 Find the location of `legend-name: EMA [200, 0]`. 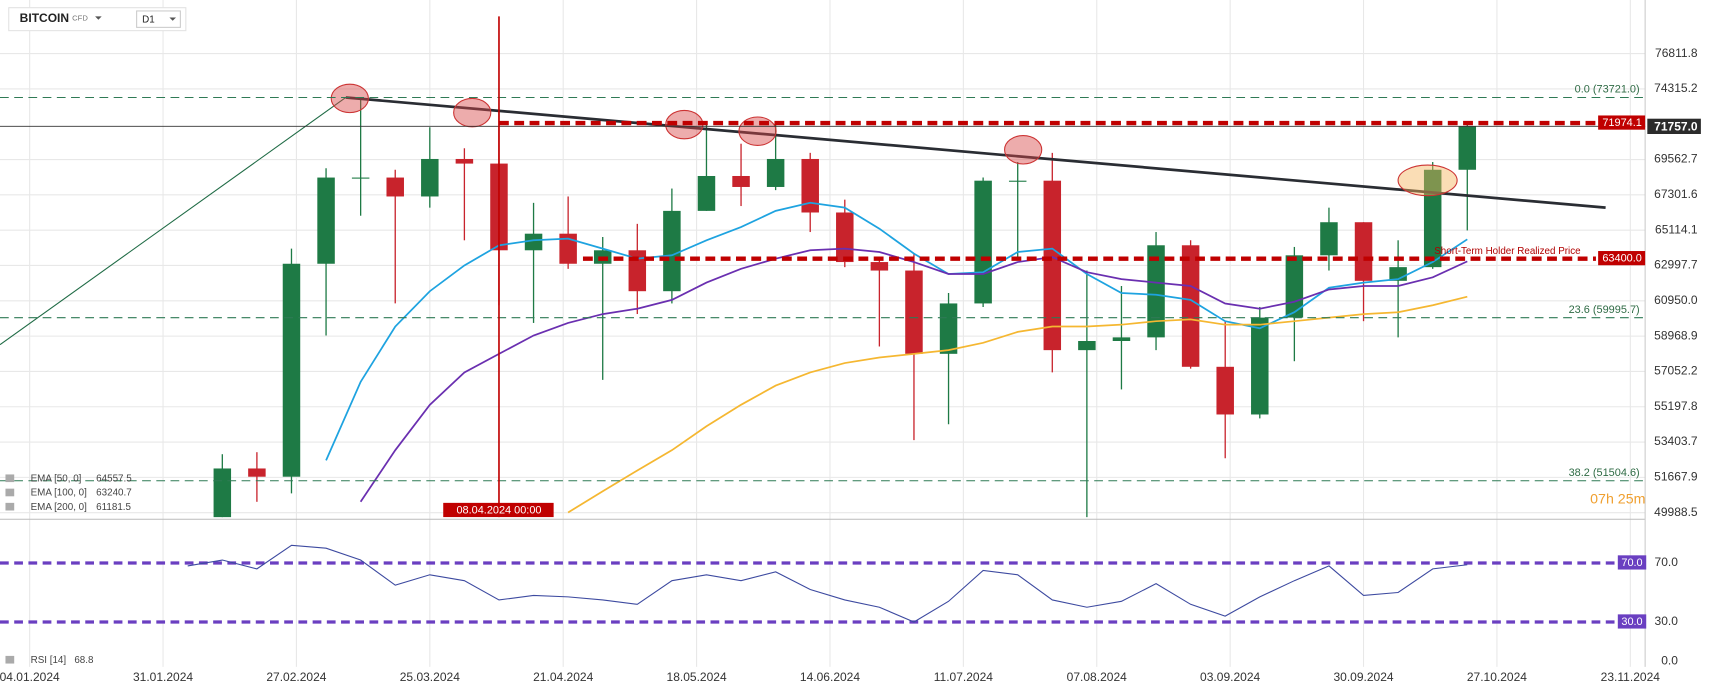

legend-name: EMA [200, 0] is located at coordinates (59, 507).